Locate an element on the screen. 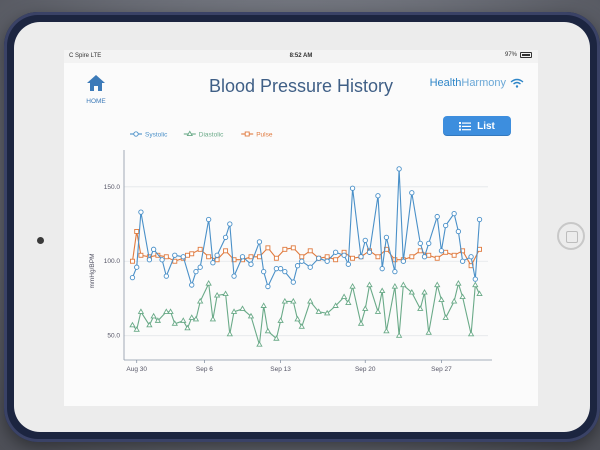 The image size is (600, 450). list-icon is located at coordinates (465, 126).